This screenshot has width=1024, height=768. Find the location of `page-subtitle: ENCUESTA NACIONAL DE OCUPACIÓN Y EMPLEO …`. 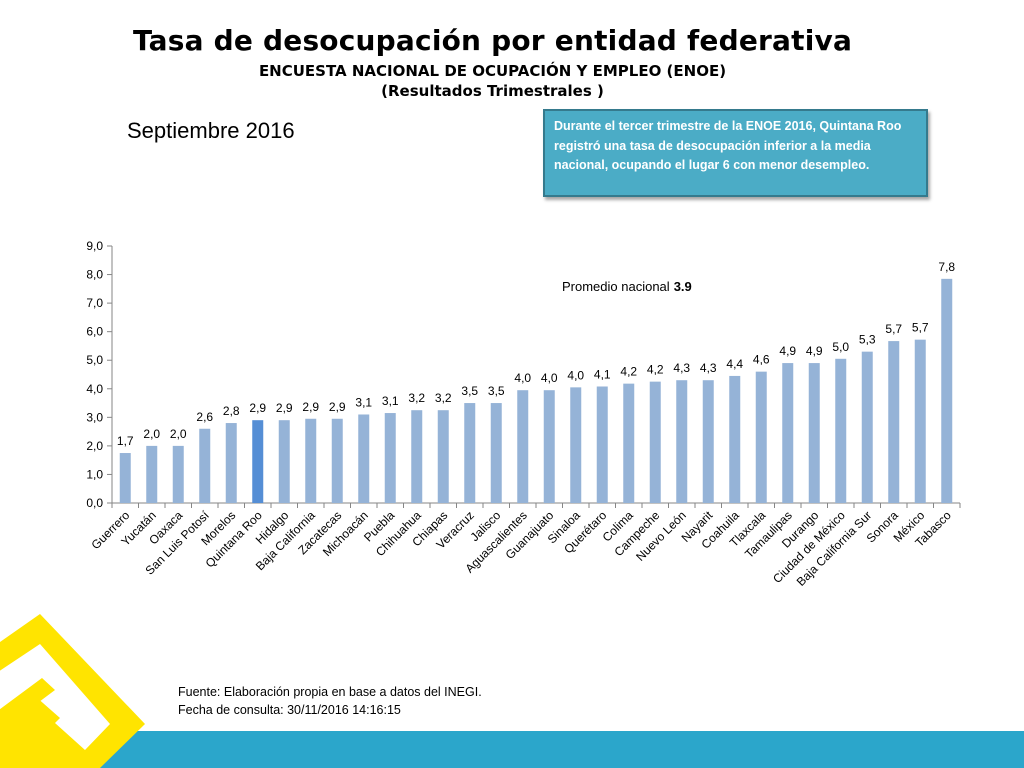

page-subtitle: ENCUESTA NACIONAL DE OCUPACIÓN Y EMPLEO … is located at coordinates (492, 71).